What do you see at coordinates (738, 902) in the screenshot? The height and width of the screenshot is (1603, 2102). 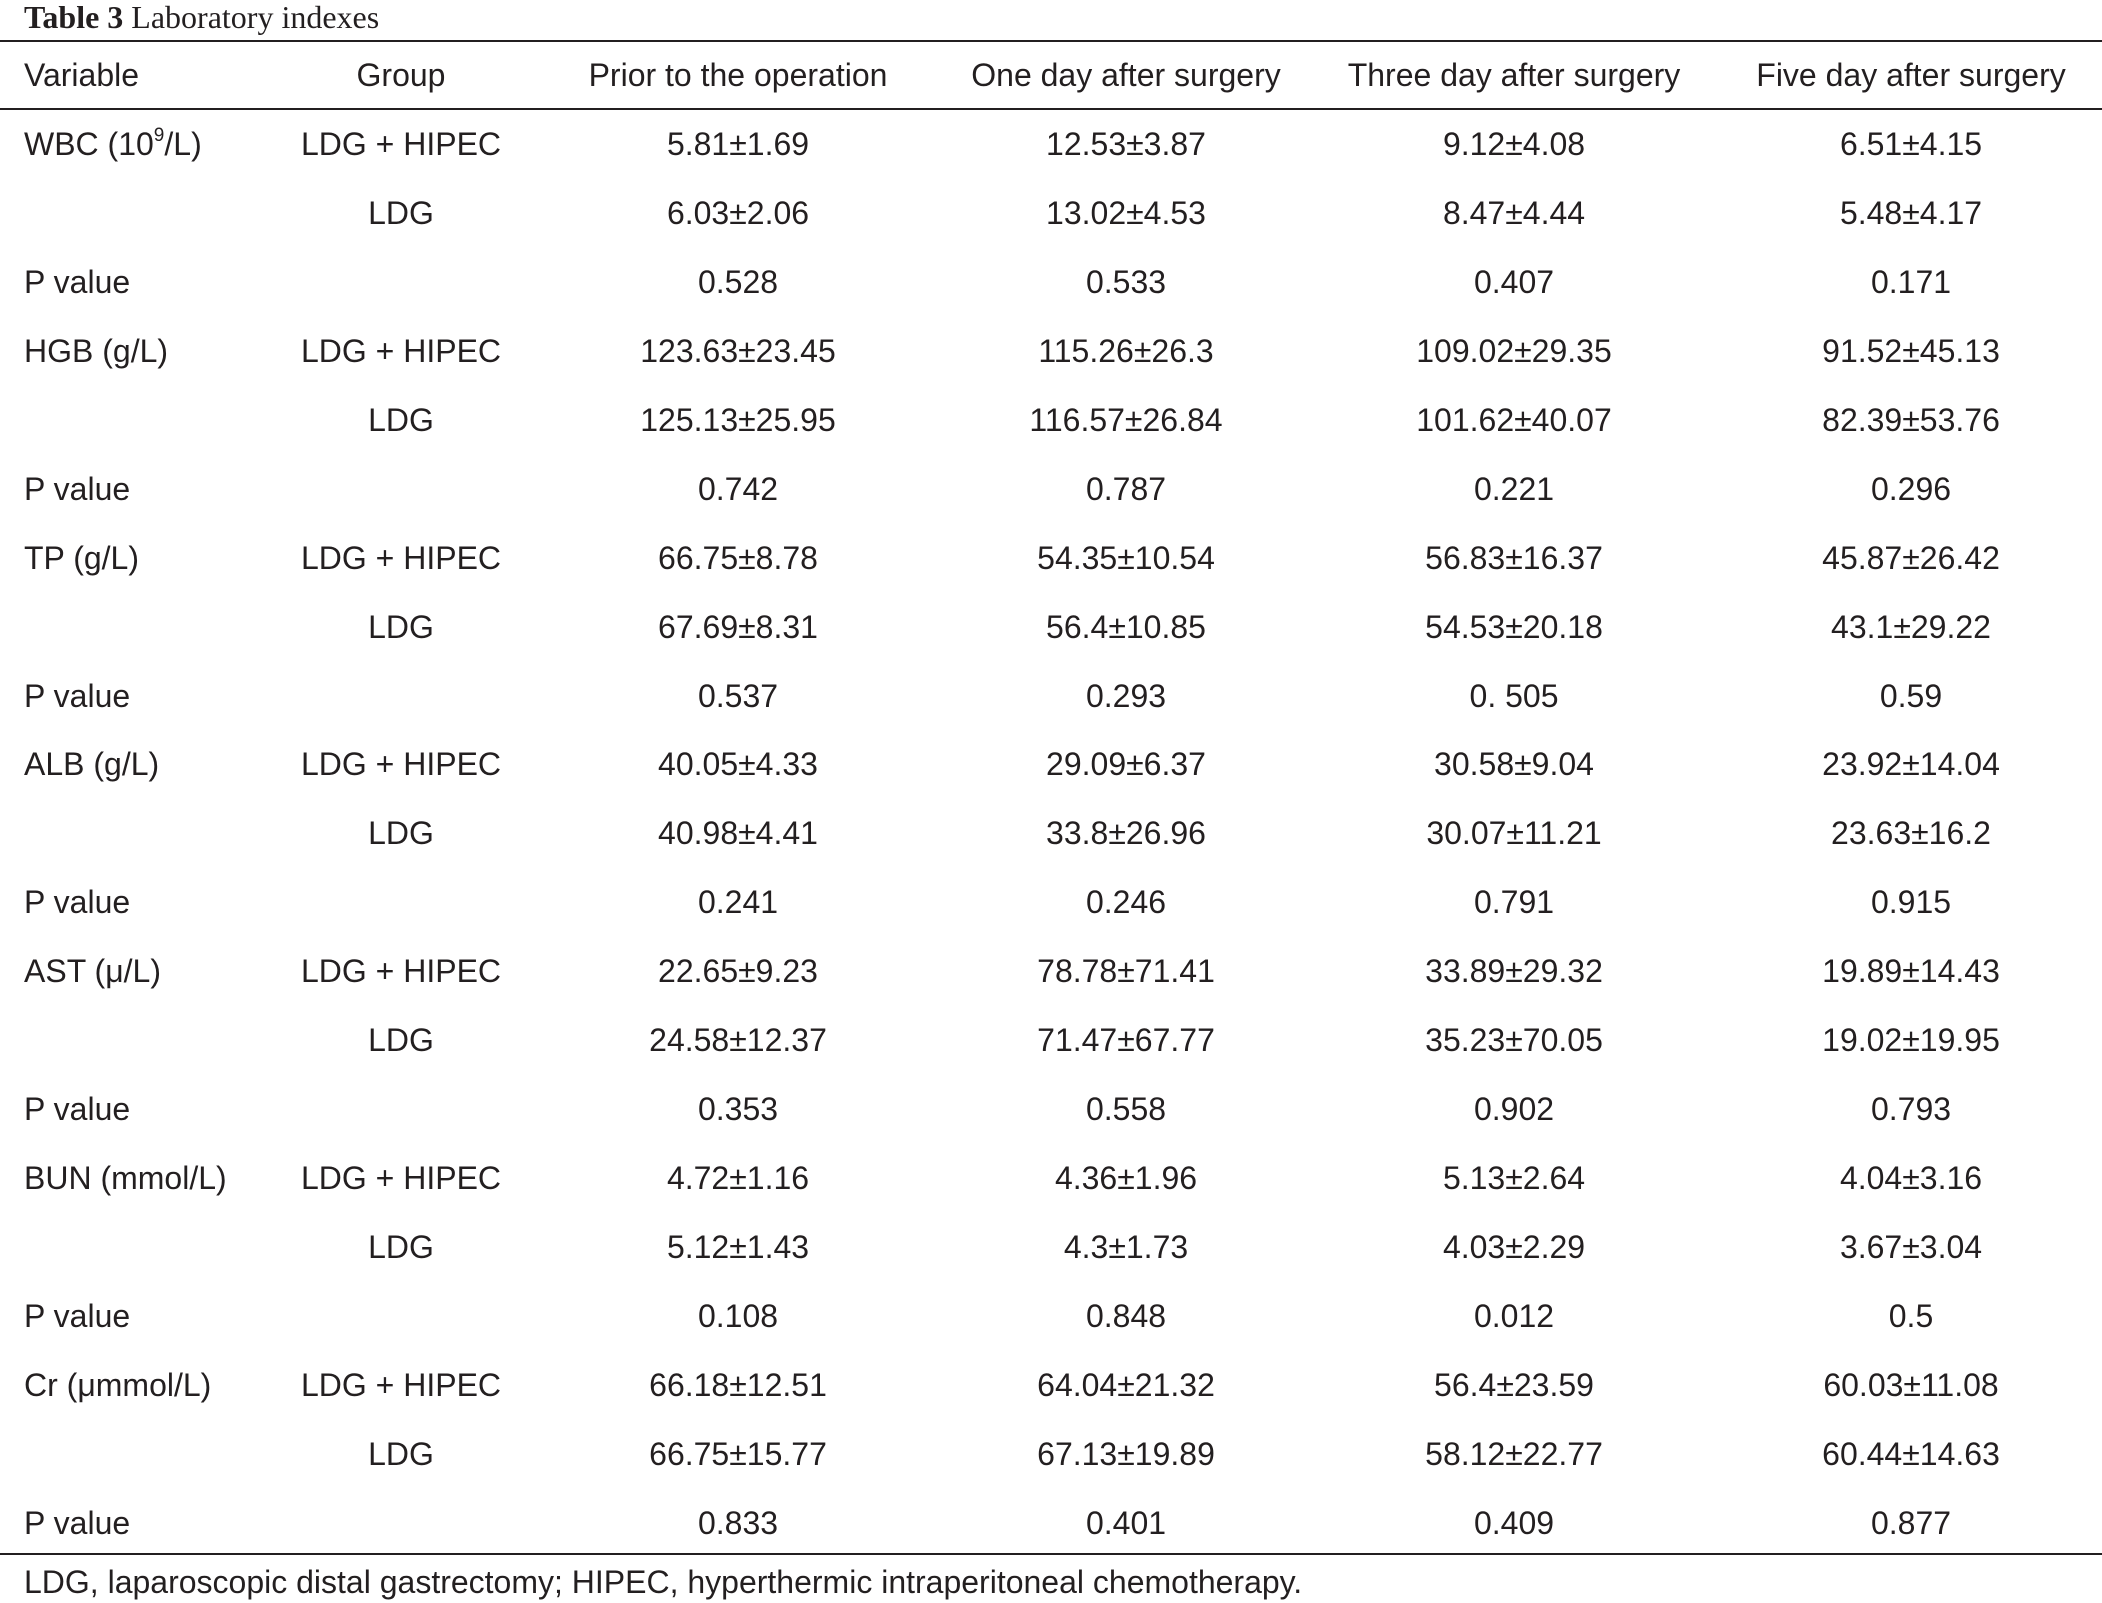 I see `cell-prior: 0.241` at bounding box center [738, 902].